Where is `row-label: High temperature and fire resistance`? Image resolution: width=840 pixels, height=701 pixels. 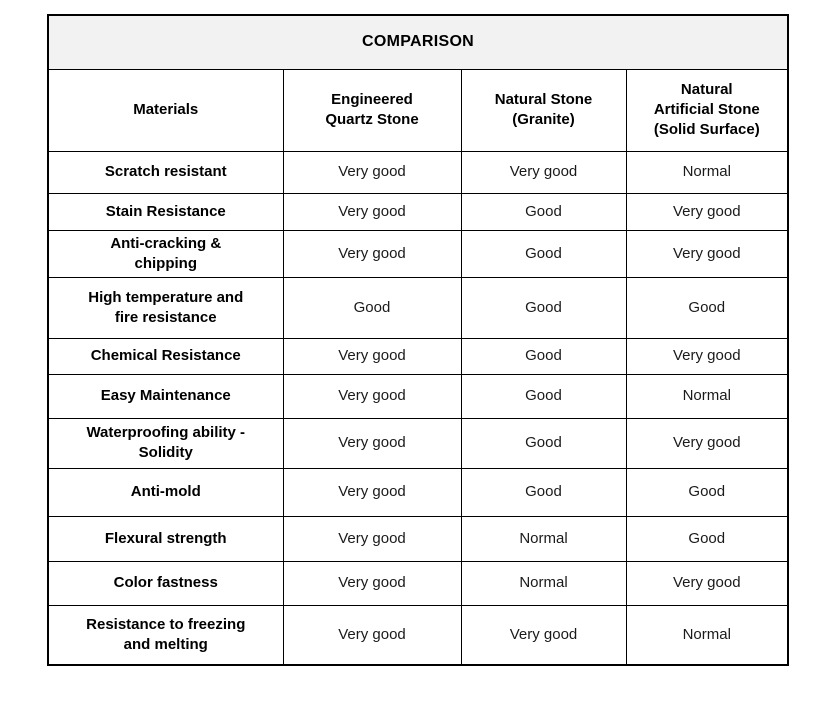 row-label: High temperature and fire resistance is located at coordinates (165, 307).